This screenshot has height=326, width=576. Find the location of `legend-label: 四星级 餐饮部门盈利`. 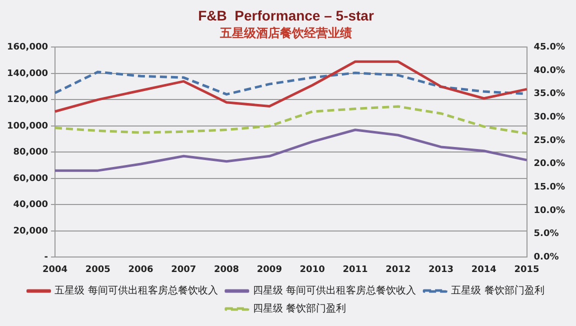

legend-label: 四星级 餐饮部门盈利 is located at coordinates (299, 308).